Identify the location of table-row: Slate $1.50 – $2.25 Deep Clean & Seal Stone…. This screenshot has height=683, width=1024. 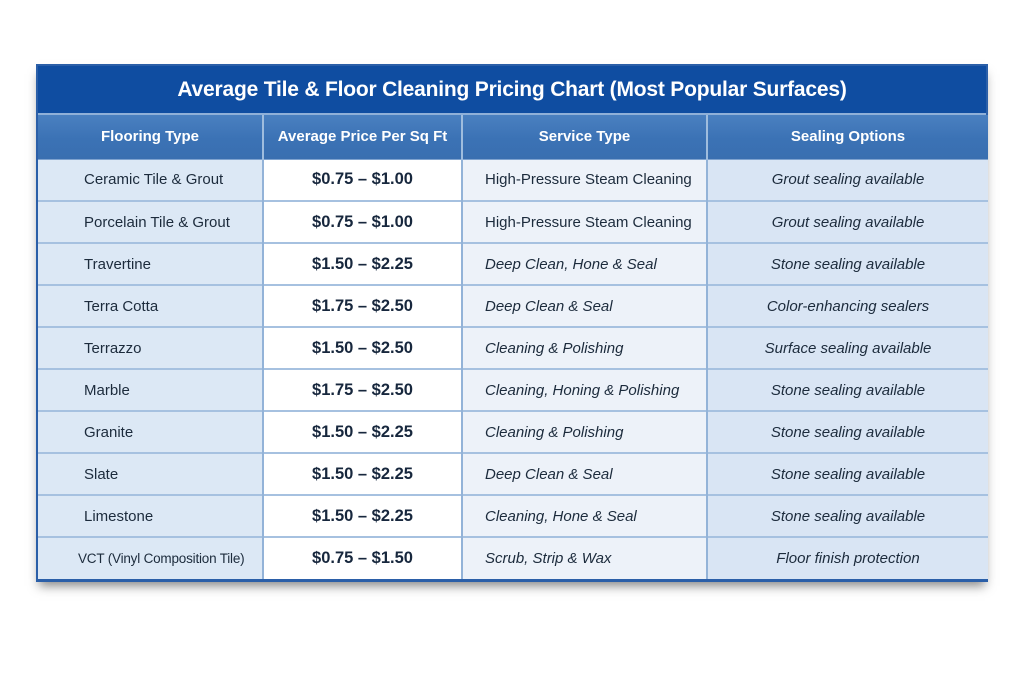
(513, 473).